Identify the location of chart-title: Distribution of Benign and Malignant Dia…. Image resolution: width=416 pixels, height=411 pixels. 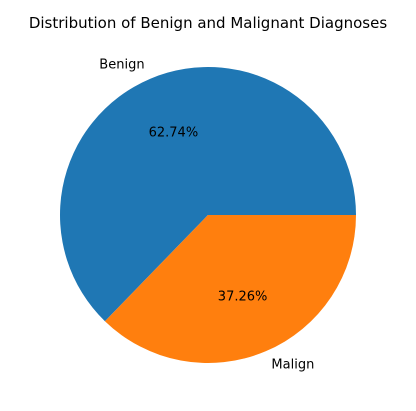
(208, 23).